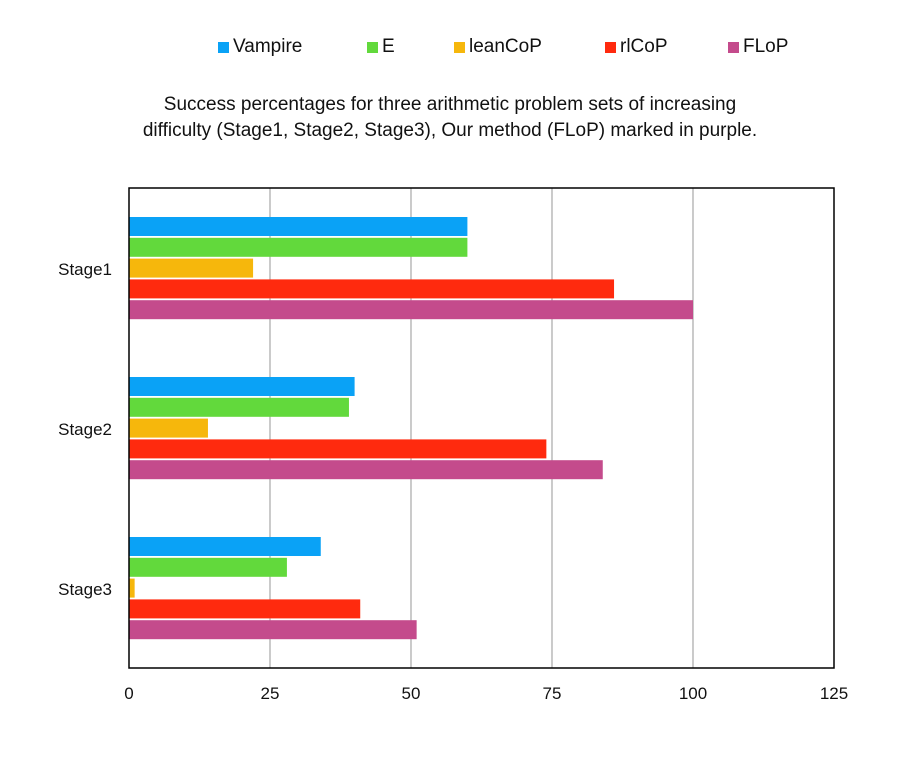 This screenshot has width=900, height=782. I want to click on legend-swatch-e, so click(372, 47).